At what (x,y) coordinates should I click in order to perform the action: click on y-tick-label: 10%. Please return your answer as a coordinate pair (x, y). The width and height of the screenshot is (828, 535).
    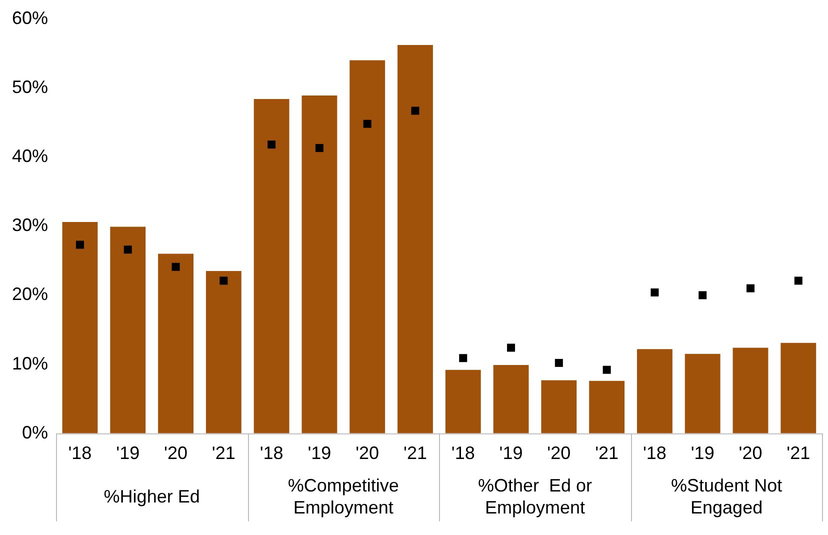
    Looking at the image, I should click on (30, 363).